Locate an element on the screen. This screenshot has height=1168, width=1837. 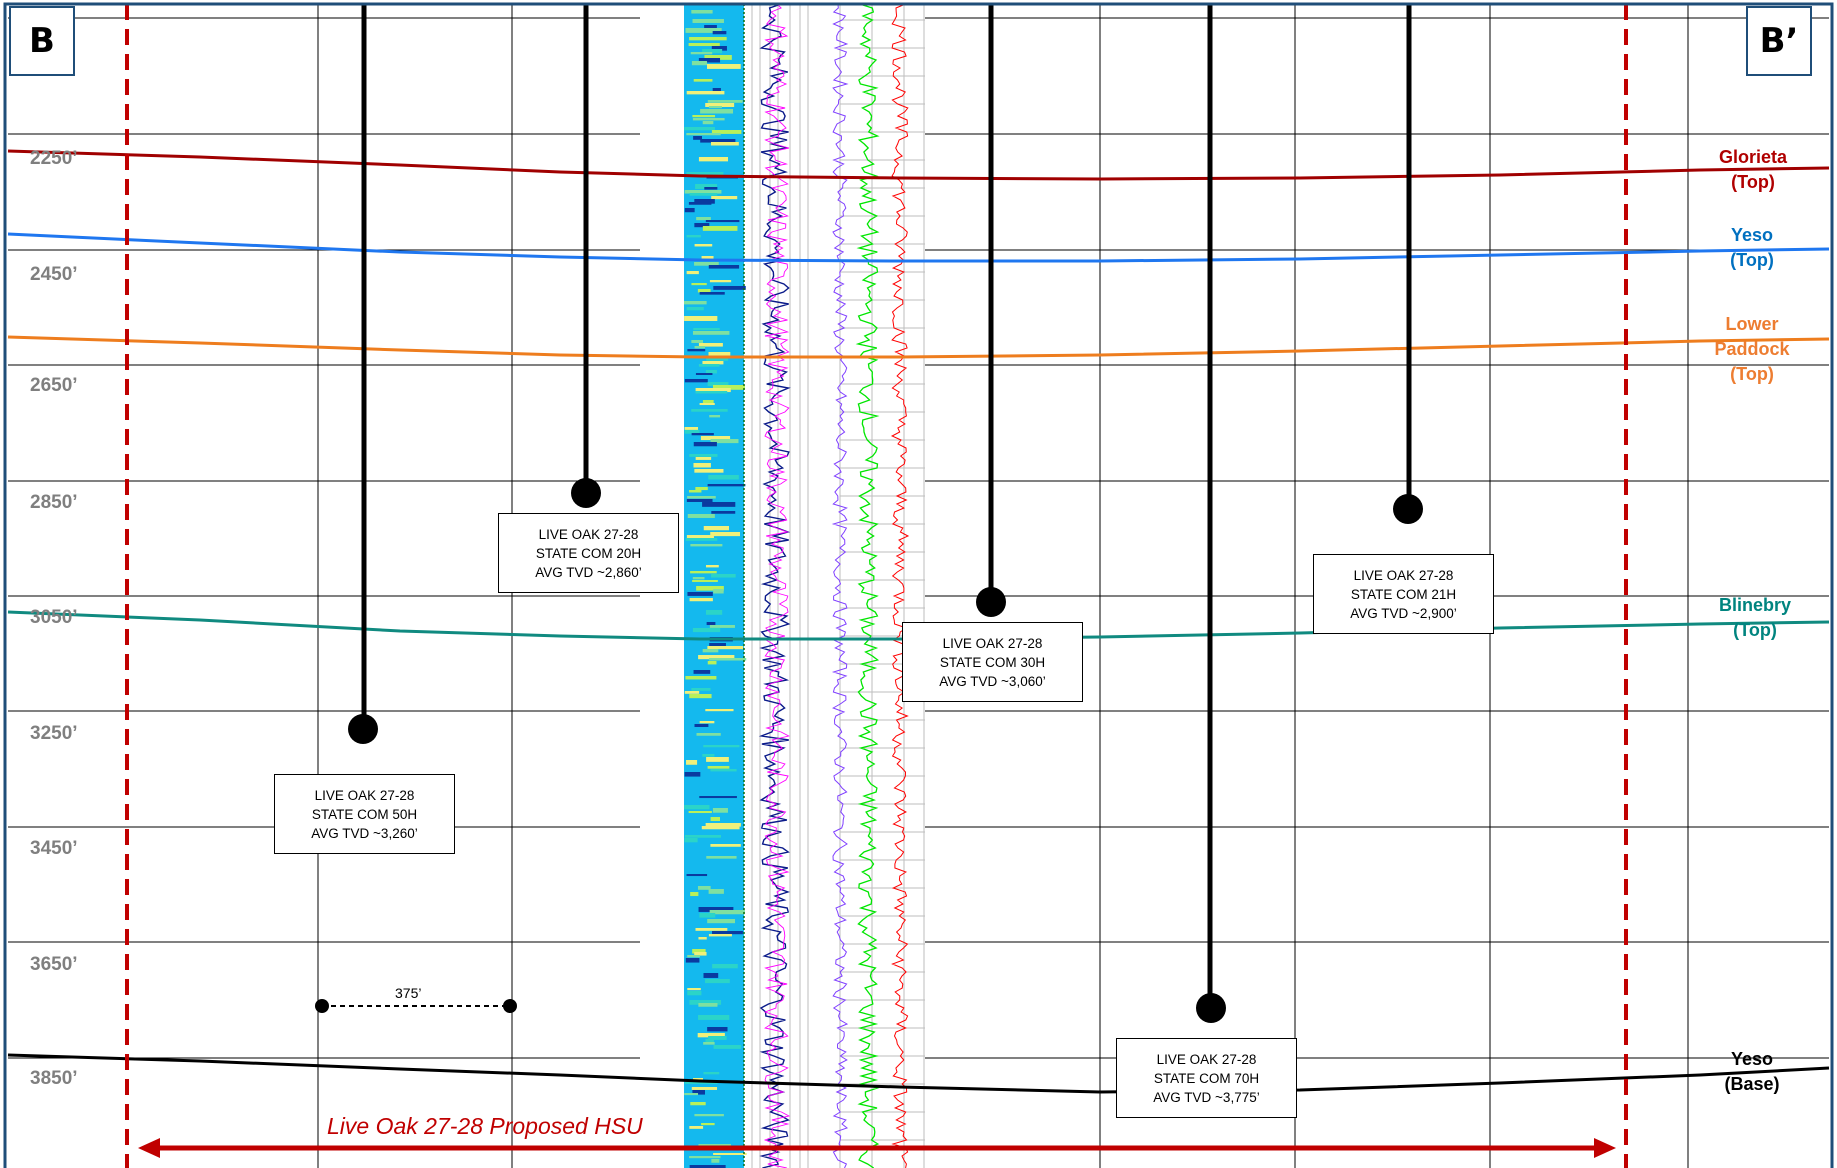
scale-bar is located at coordinates (416, 1006).